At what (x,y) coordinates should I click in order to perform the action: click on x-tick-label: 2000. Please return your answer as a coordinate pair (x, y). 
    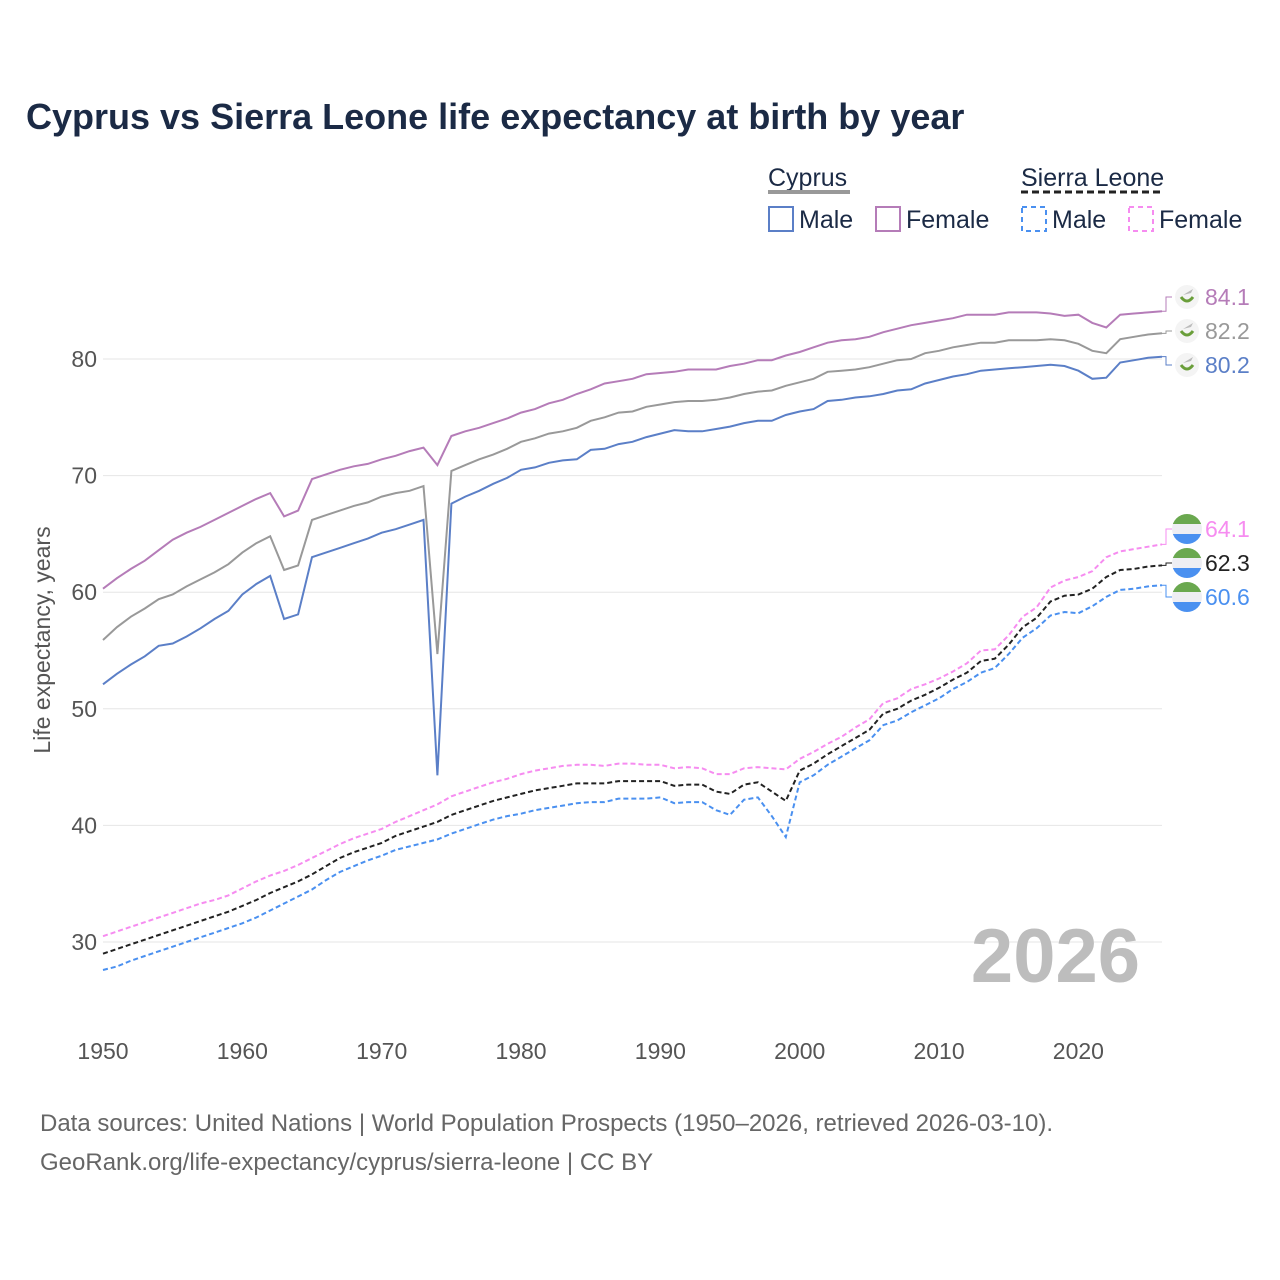
    Looking at the image, I should click on (799, 1051).